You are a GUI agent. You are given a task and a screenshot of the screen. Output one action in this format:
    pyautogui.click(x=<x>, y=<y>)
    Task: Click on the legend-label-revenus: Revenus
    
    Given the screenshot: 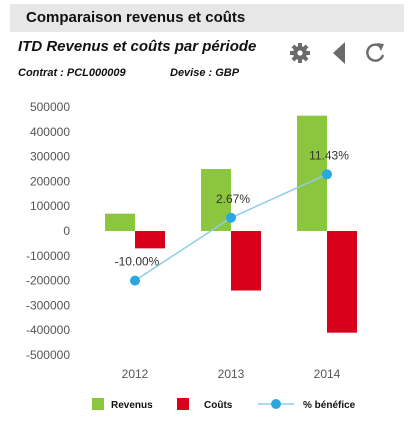 What is the action you would take?
    pyautogui.click(x=132, y=405)
    